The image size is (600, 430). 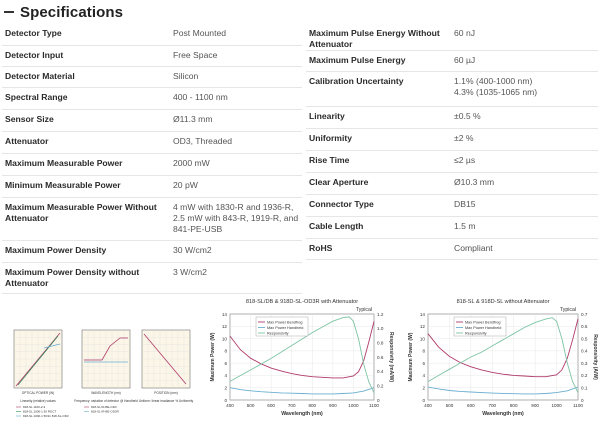 I want to click on spec-label: Detector Type, so click(x=86, y=35).